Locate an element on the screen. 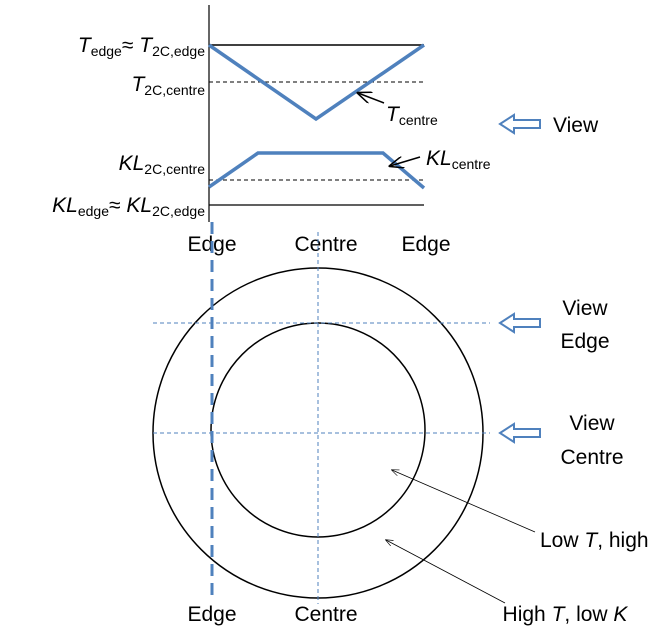 The image size is (649, 634). view-label: Edge is located at coordinates (584, 341).